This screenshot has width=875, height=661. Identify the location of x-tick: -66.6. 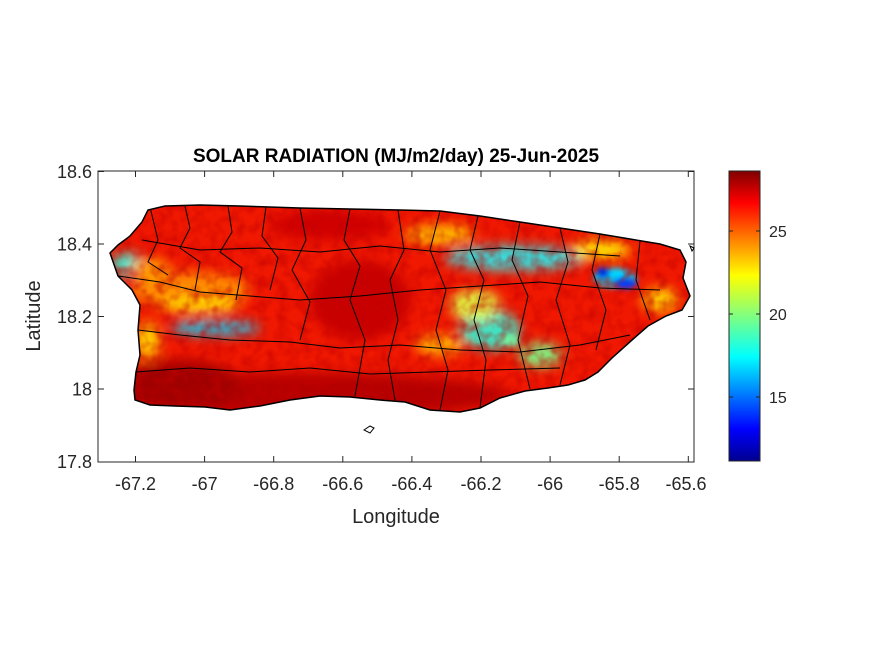
(342, 332).